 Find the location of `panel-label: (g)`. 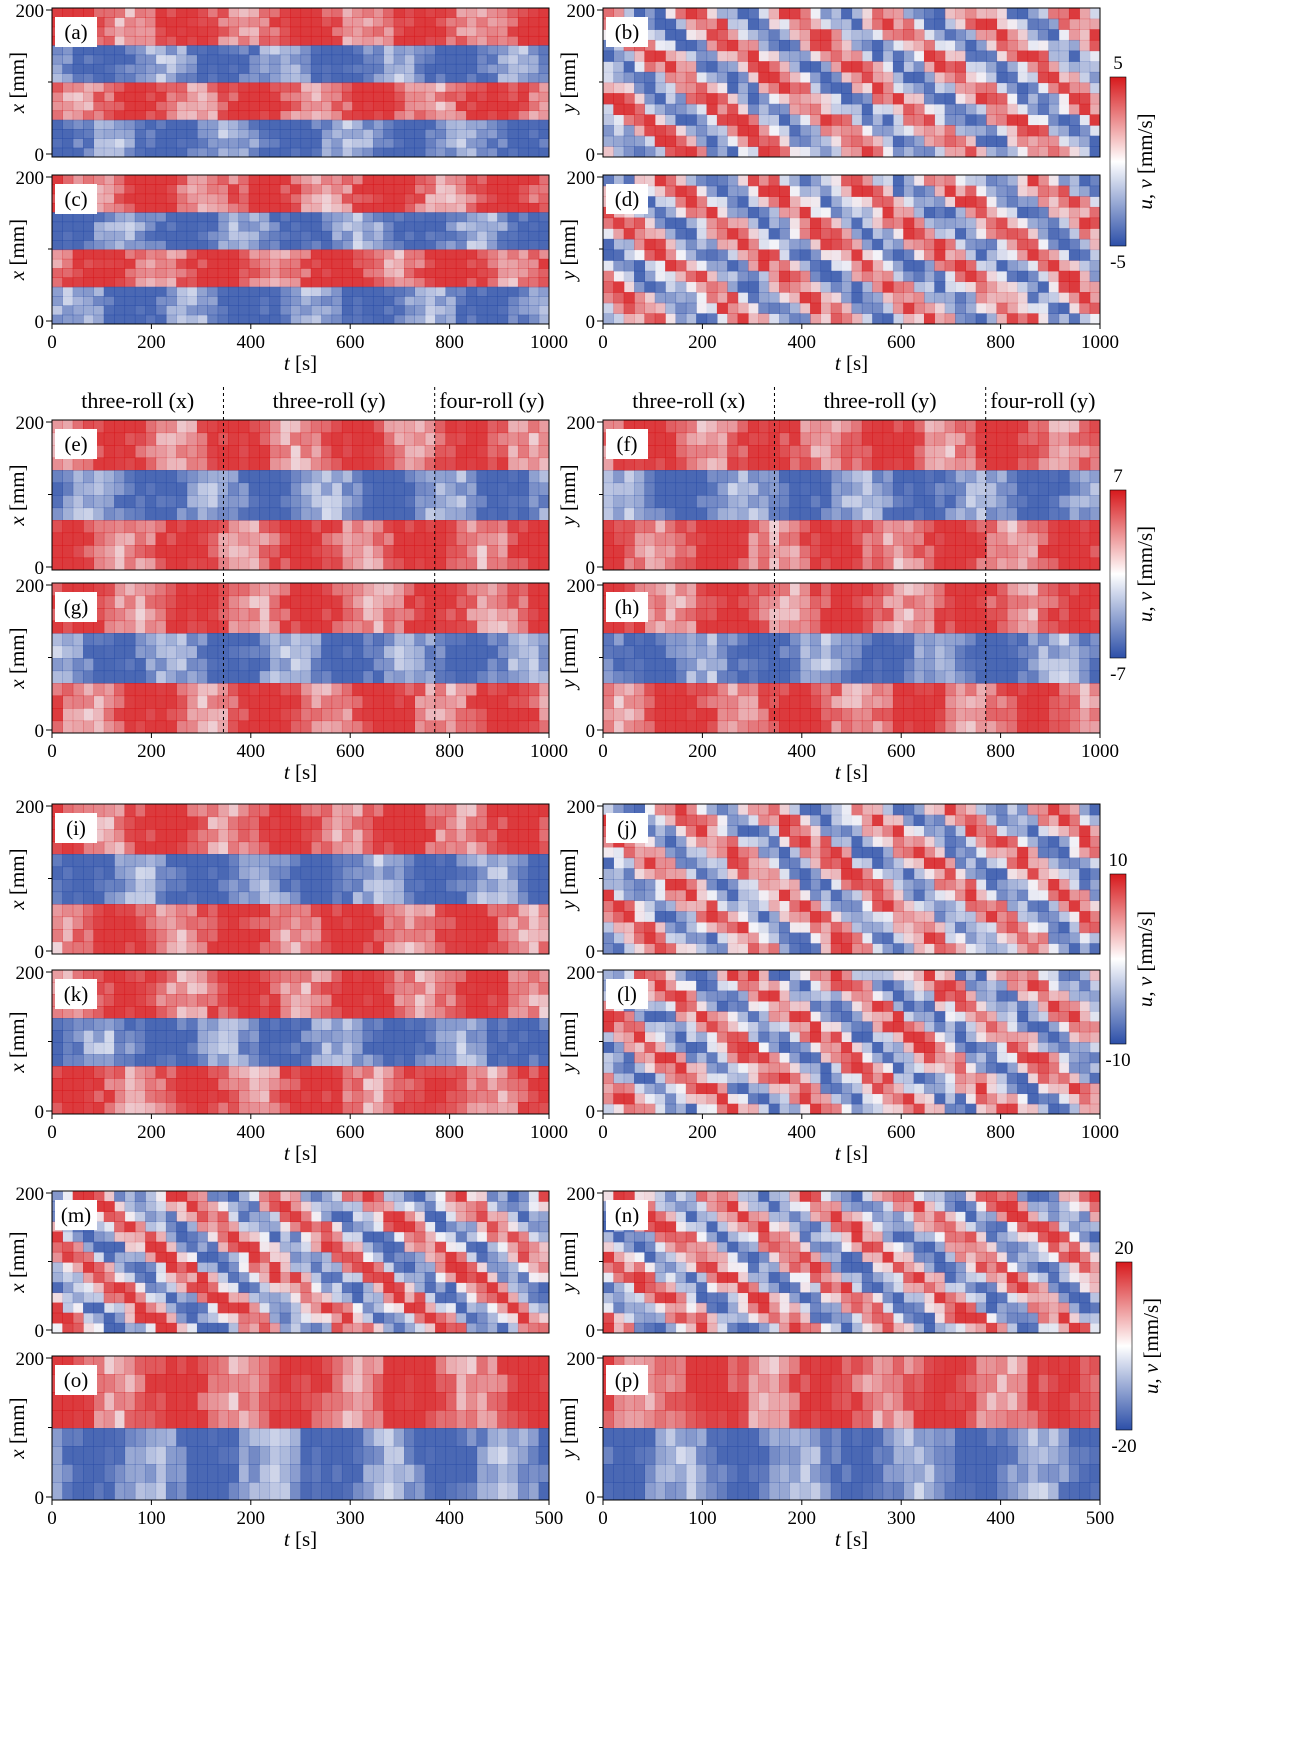

panel-label: (g) is located at coordinates (76, 607).